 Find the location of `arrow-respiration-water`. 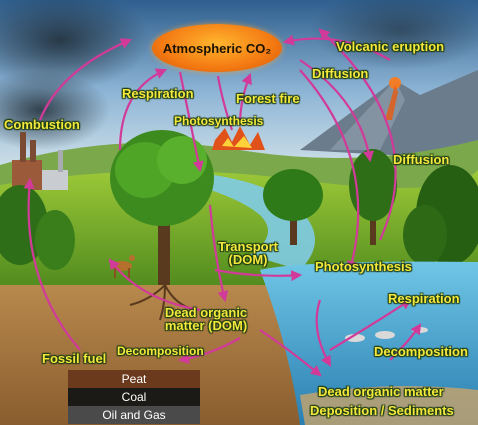

arrow-respiration-water is located at coordinates (370, 324).